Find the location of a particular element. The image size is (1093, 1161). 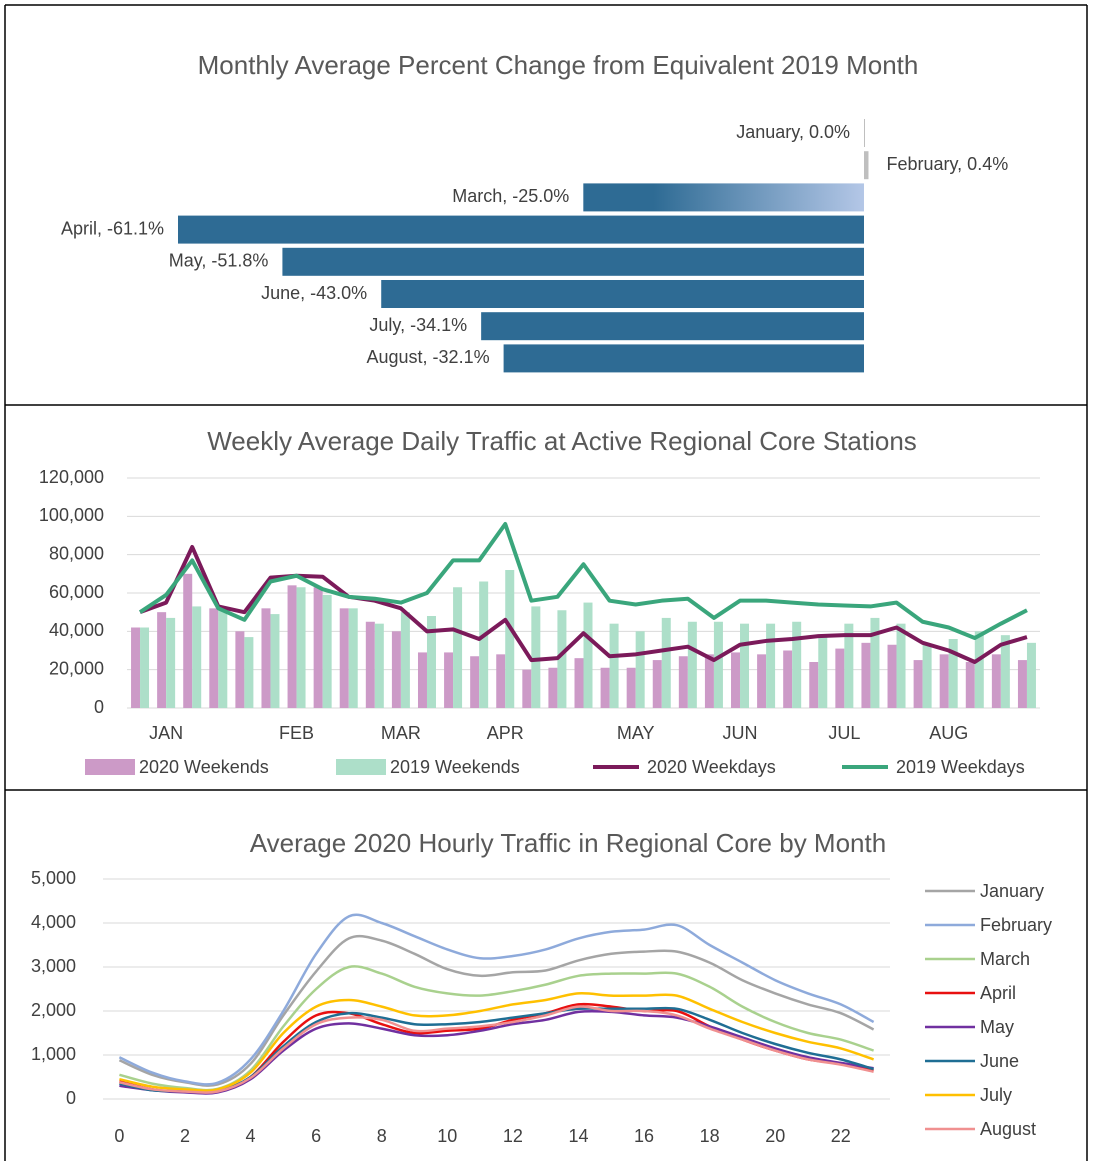

x-tick-label: 12 is located at coordinates (513, 1136).